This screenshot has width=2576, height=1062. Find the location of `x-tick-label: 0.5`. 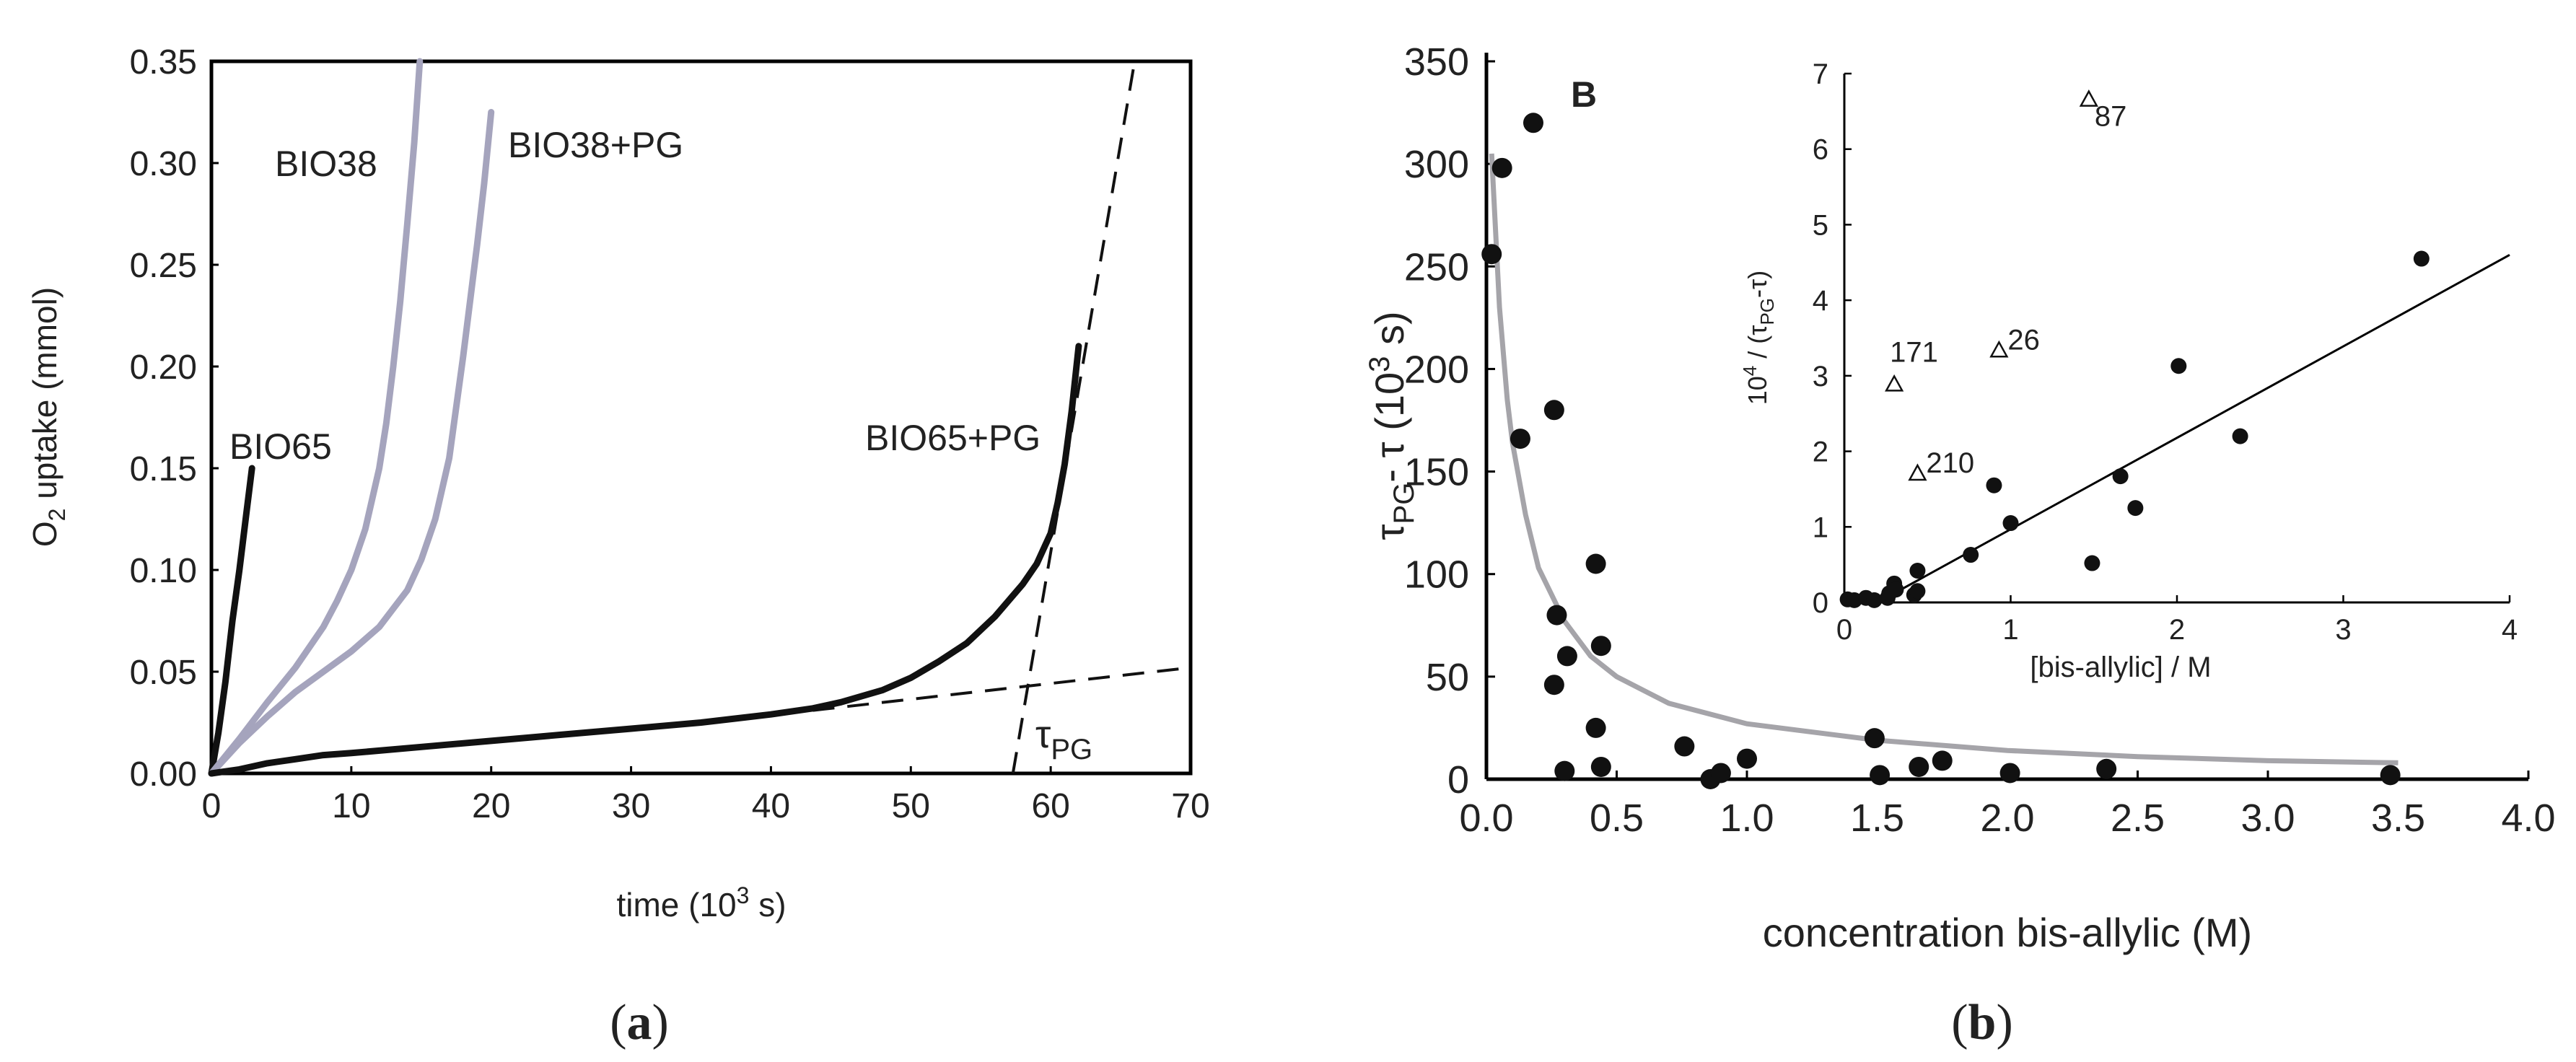

x-tick-label: 0.5 is located at coordinates (1617, 818).